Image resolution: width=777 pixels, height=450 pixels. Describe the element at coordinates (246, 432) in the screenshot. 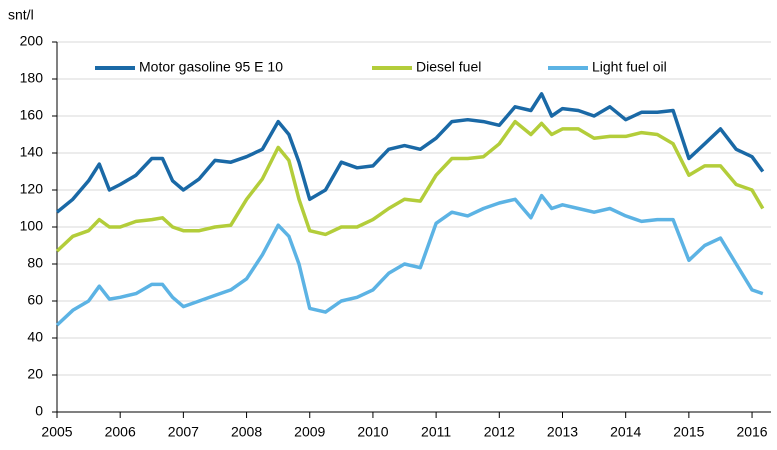

I see `x-tick-label: 2008` at that location.